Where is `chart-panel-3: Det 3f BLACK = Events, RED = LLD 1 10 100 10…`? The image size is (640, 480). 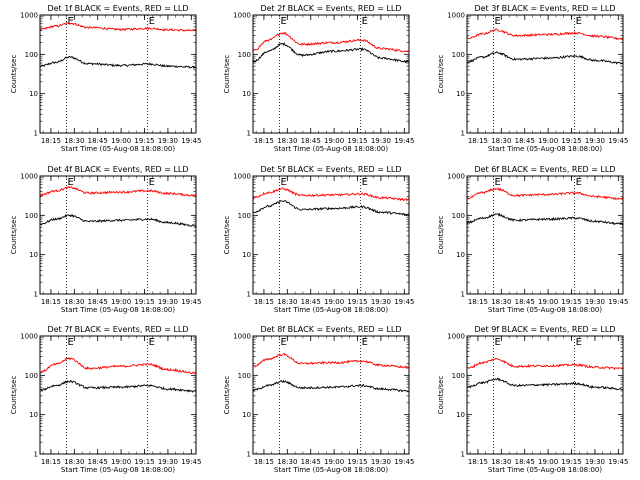 chart-panel-3: Det 3f BLACK = Events, RED = LLD 1 10 100 10… is located at coordinates (532, 78).